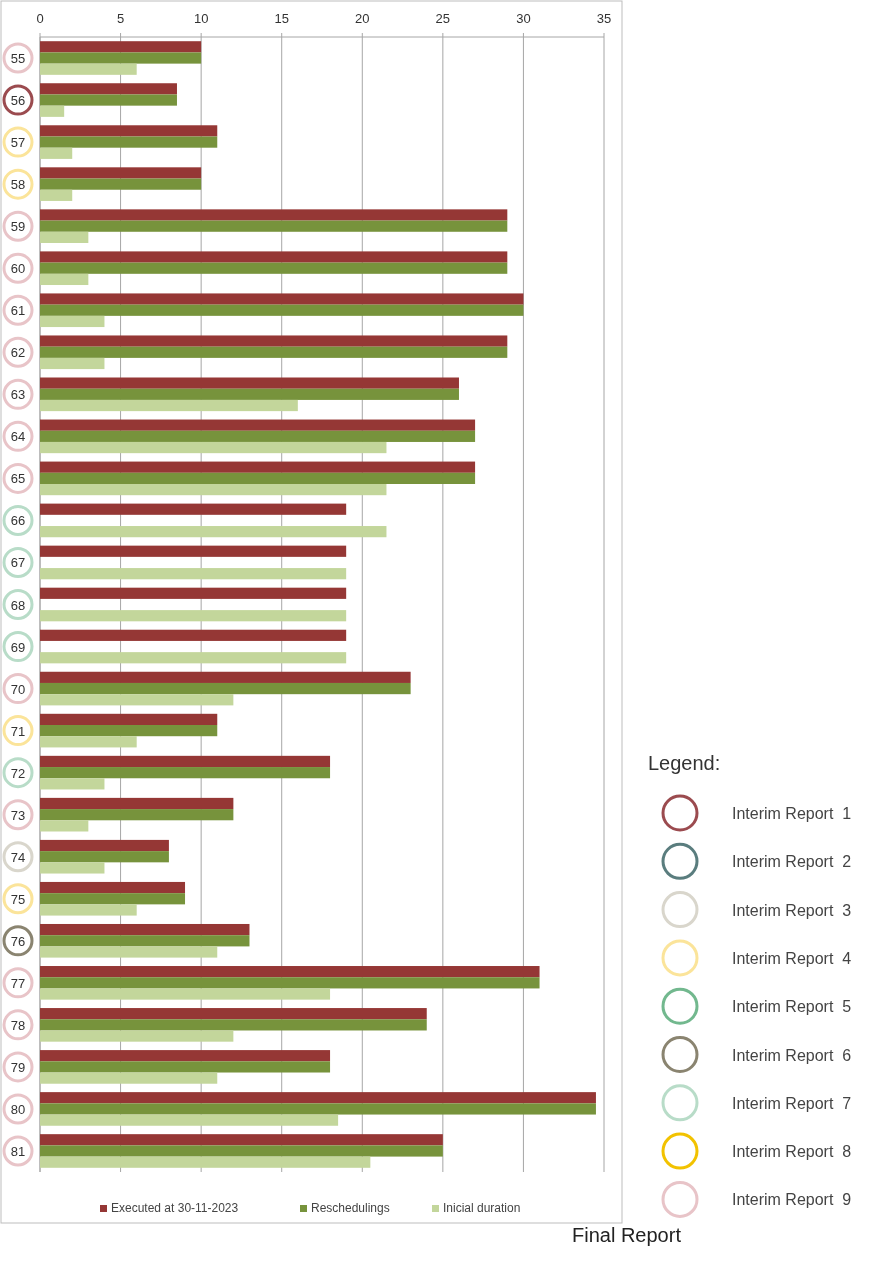  I want to click on y-tick-label: 74, so click(18, 857).